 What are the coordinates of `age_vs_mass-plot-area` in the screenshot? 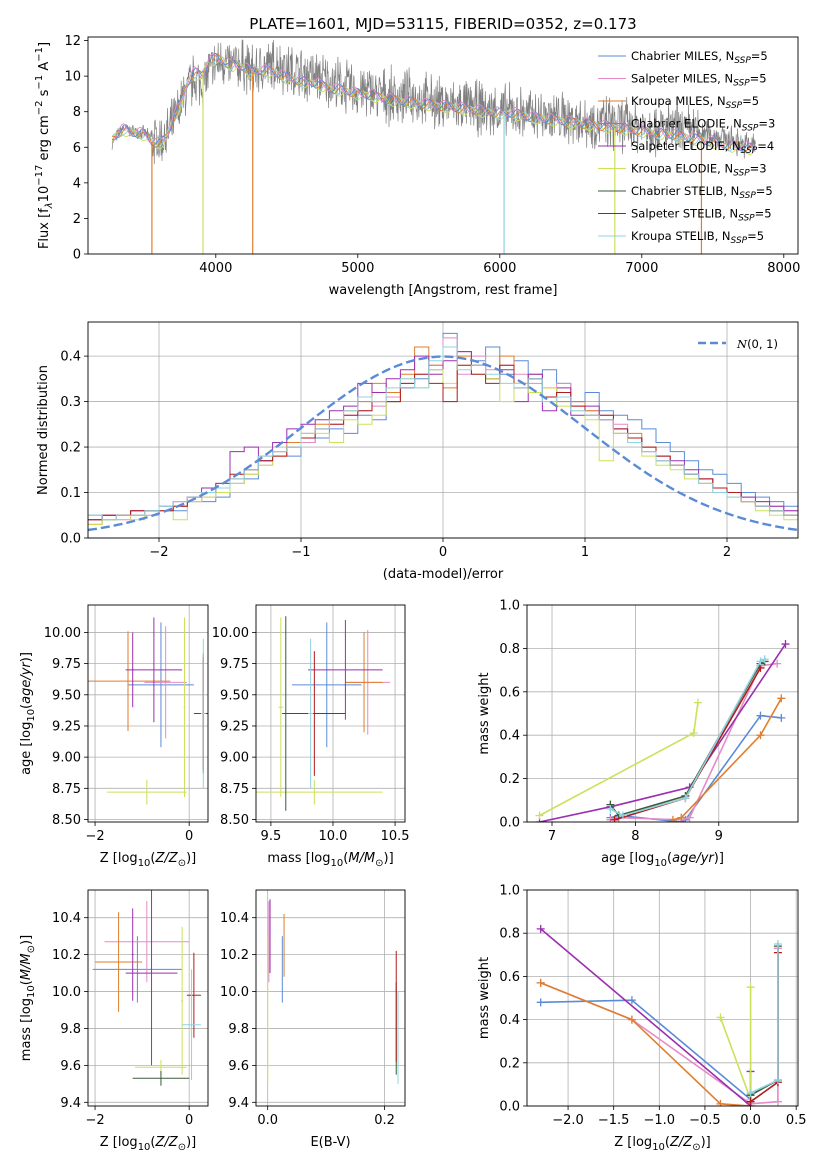 It's located at (323, 713).